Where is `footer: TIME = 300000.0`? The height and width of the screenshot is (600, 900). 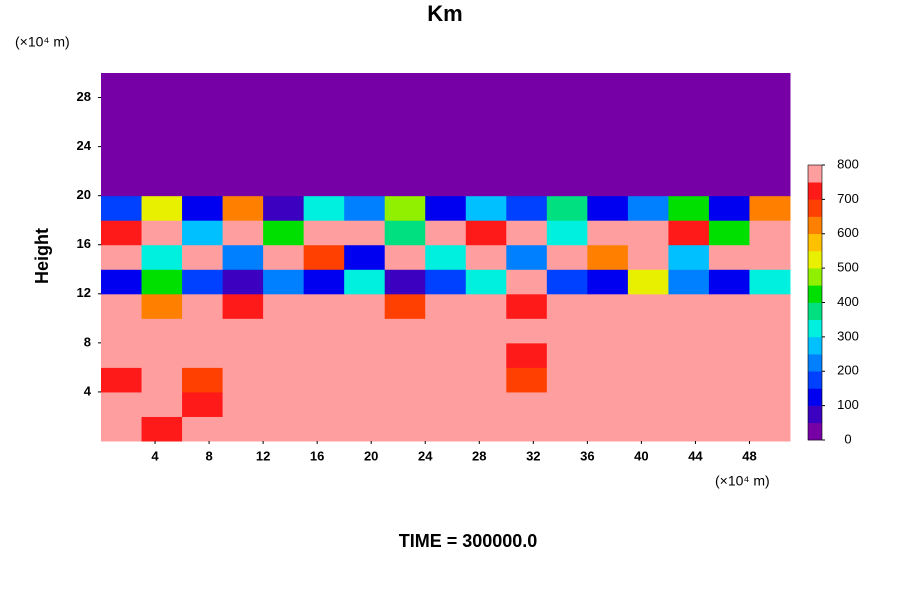 footer: TIME = 300000.0 is located at coordinates (468, 541).